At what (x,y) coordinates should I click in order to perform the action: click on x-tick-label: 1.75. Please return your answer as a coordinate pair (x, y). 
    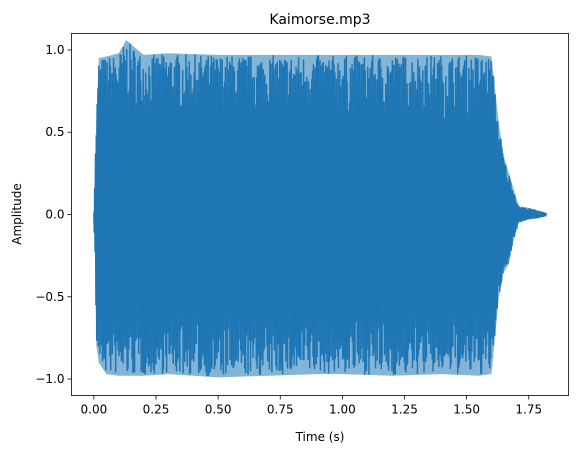
    Looking at the image, I should click on (528, 410).